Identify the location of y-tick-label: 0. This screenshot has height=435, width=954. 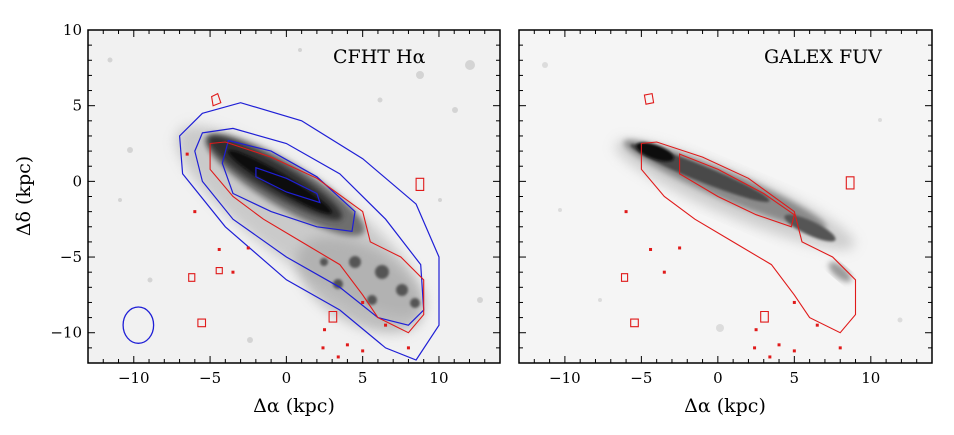
(77, 181).